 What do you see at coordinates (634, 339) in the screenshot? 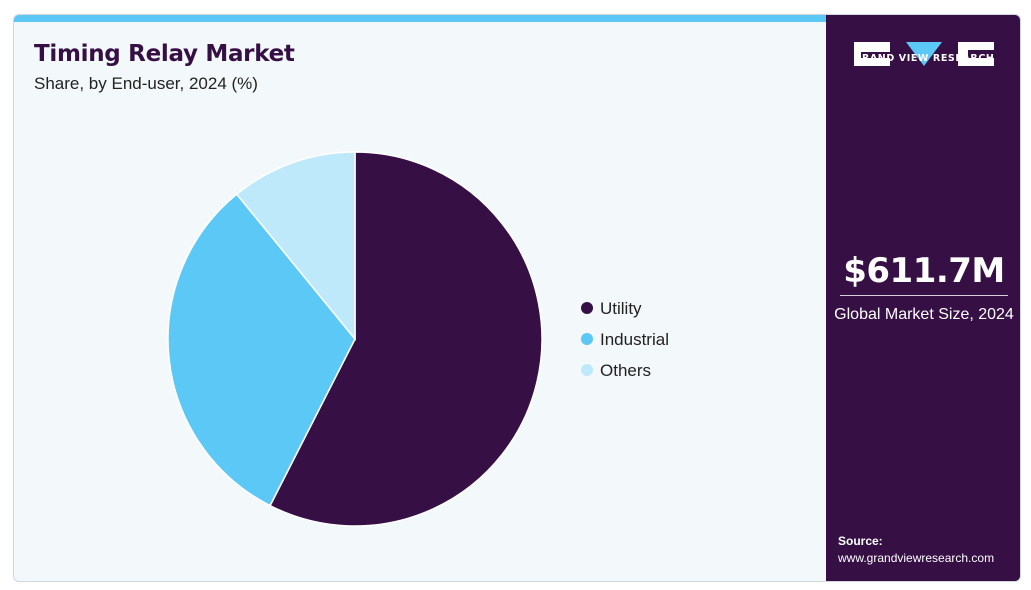
I see `legend-label-industrial: Industrial` at bounding box center [634, 339].